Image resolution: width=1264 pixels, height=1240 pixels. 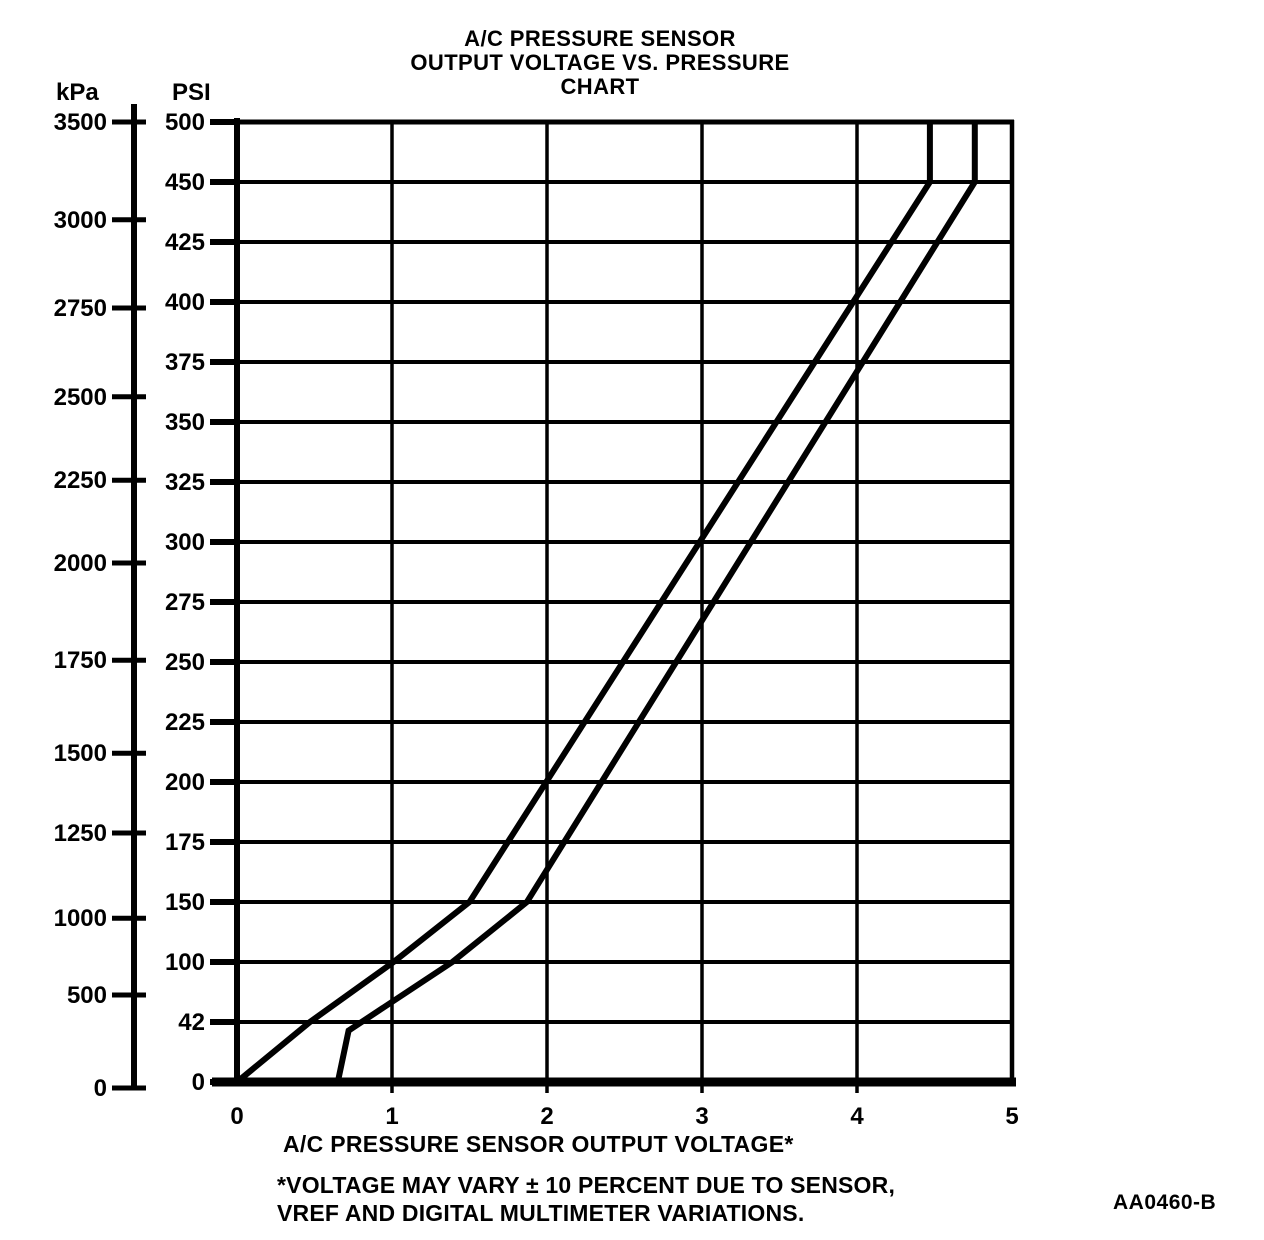 I want to click on psi-tick-label-400: 400, so click(x=185, y=302).